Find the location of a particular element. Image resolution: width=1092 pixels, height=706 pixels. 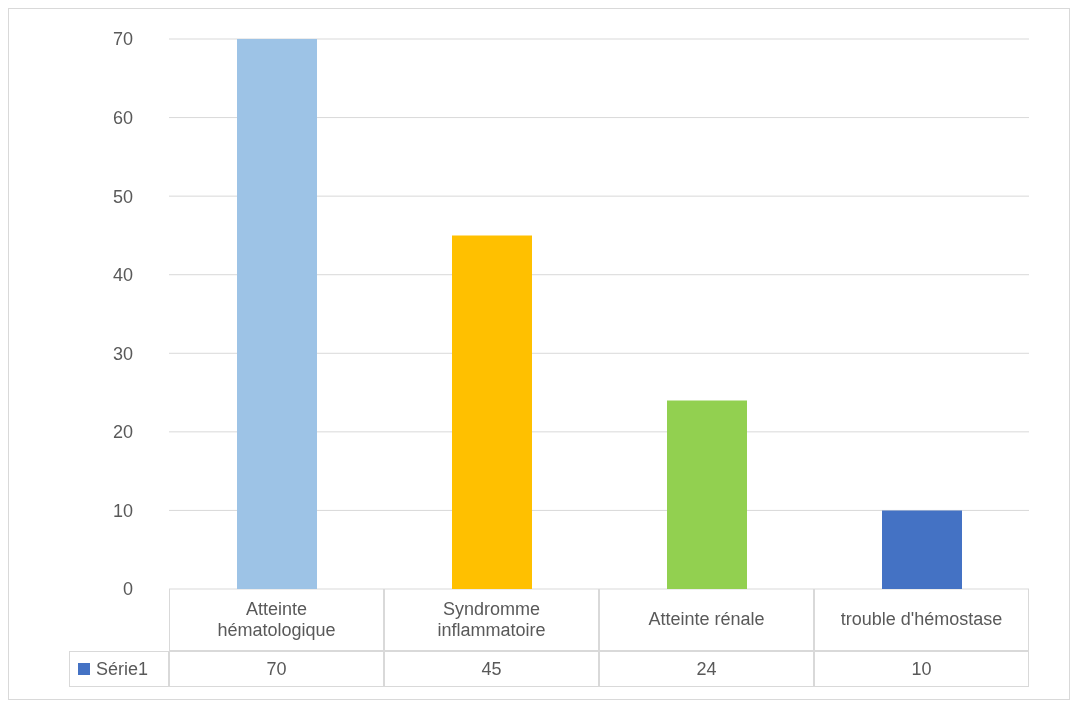

x-tick-label: trouble d'hémostase is located at coordinates (921, 620).